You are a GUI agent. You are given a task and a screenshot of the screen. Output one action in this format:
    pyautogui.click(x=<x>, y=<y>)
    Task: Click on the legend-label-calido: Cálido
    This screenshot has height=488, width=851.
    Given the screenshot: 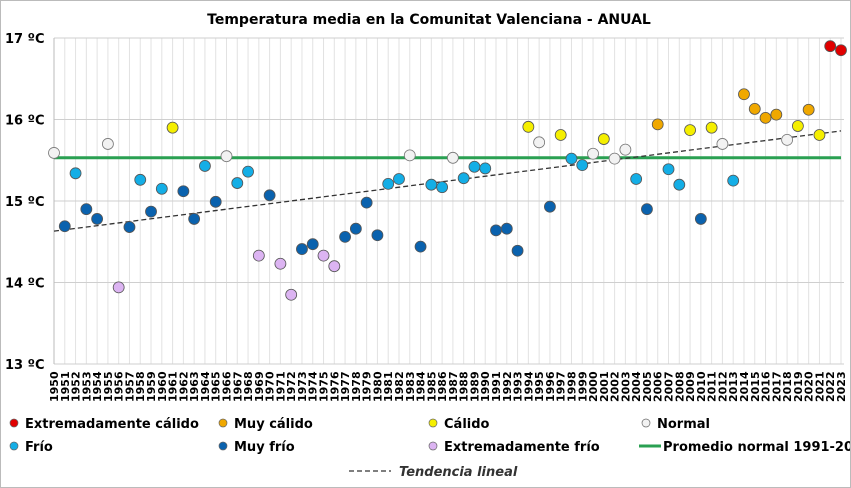 What is the action you would take?
    pyautogui.click(x=467, y=424)
    